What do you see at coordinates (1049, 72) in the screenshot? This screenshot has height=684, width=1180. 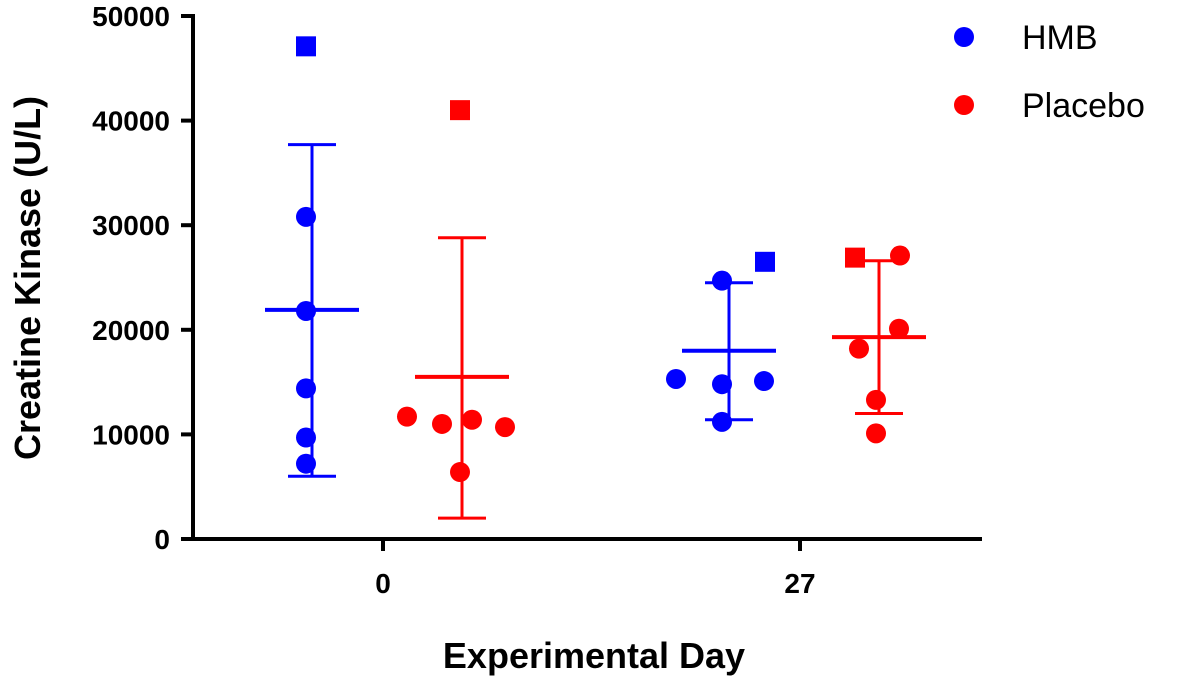 I see `legend: HMB Placebo` at bounding box center [1049, 72].